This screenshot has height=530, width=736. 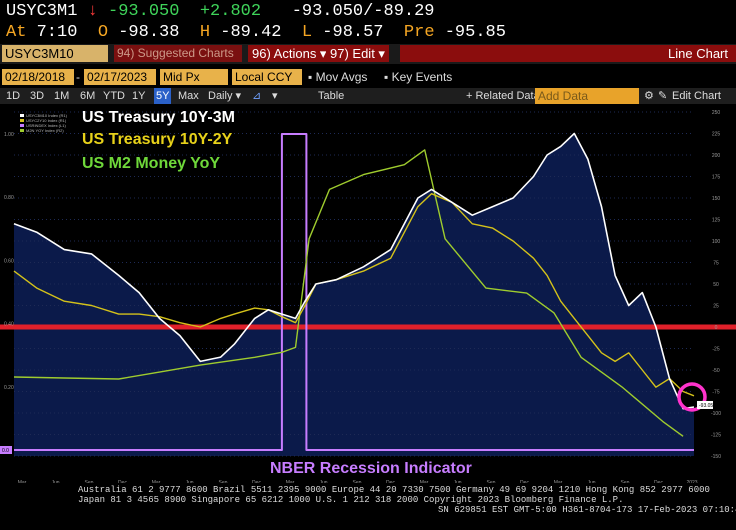 What do you see at coordinates (363, 11) in the screenshot?
I see `bid-ask: -93.050/-89.29` at bounding box center [363, 11].